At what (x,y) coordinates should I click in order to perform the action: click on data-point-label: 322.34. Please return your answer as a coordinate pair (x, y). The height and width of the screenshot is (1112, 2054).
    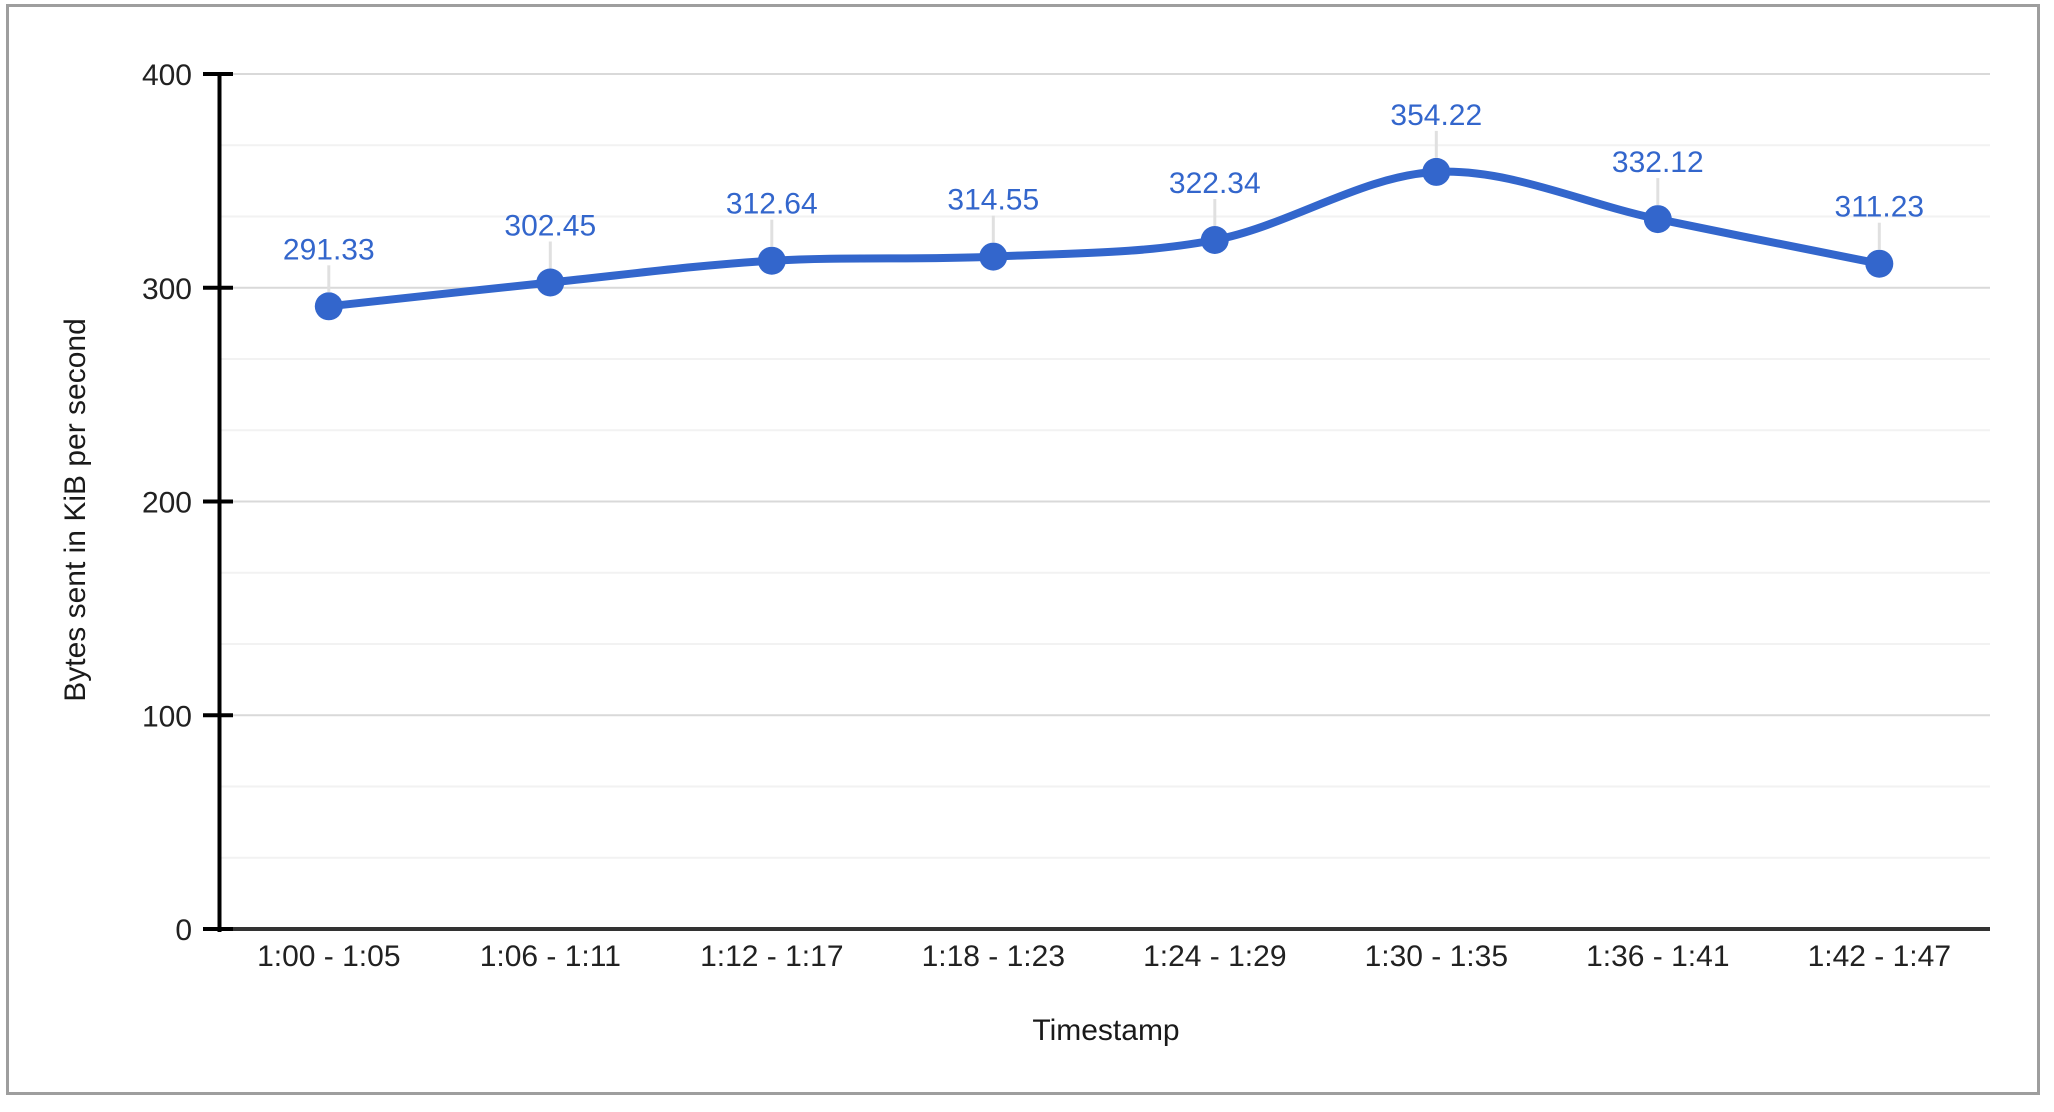
    Looking at the image, I should click on (1215, 183).